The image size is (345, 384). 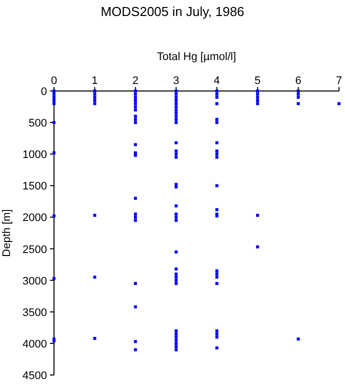 What do you see at coordinates (34, 376) in the screenshot?
I see `y-tick-label: 4500` at bounding box center [34, 376].